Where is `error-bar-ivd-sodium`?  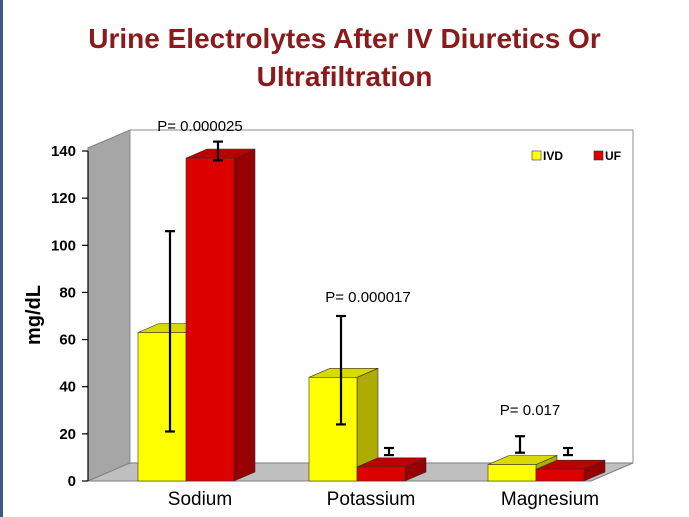
error-bar-ivd-sodium is located at coordinates (170, 331).